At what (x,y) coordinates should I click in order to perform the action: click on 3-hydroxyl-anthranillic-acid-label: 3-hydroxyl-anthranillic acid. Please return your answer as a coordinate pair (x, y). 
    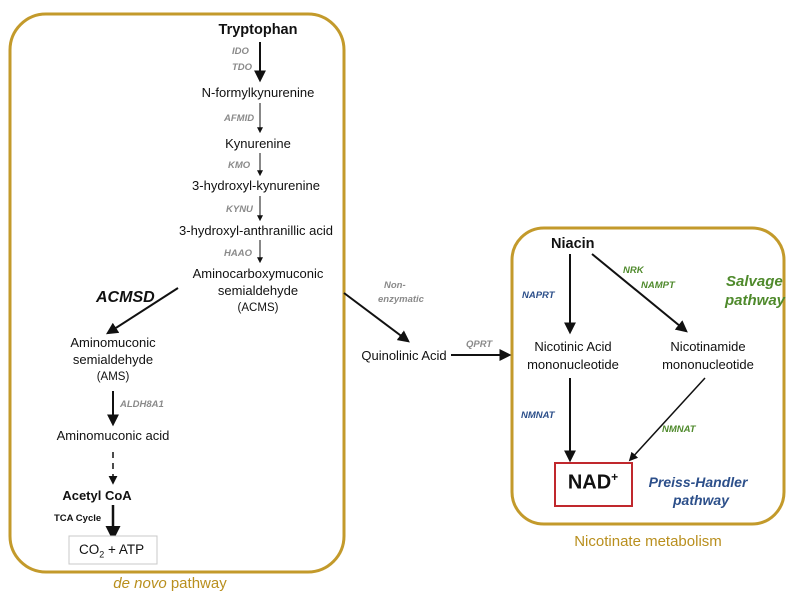
    Looking at the image, I should click on (256, 230).